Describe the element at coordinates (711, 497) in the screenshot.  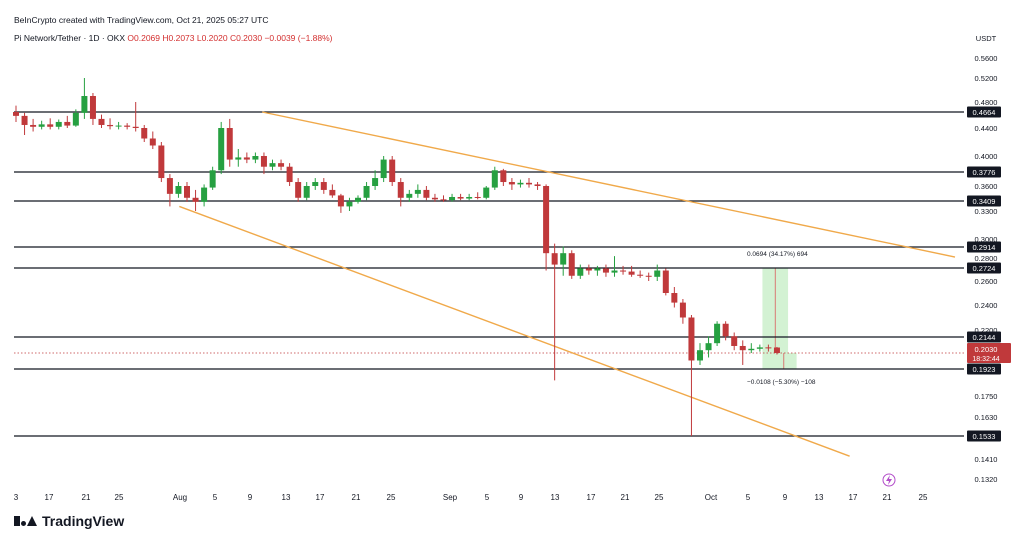
I see `x-tick-label: Oct` at that location.